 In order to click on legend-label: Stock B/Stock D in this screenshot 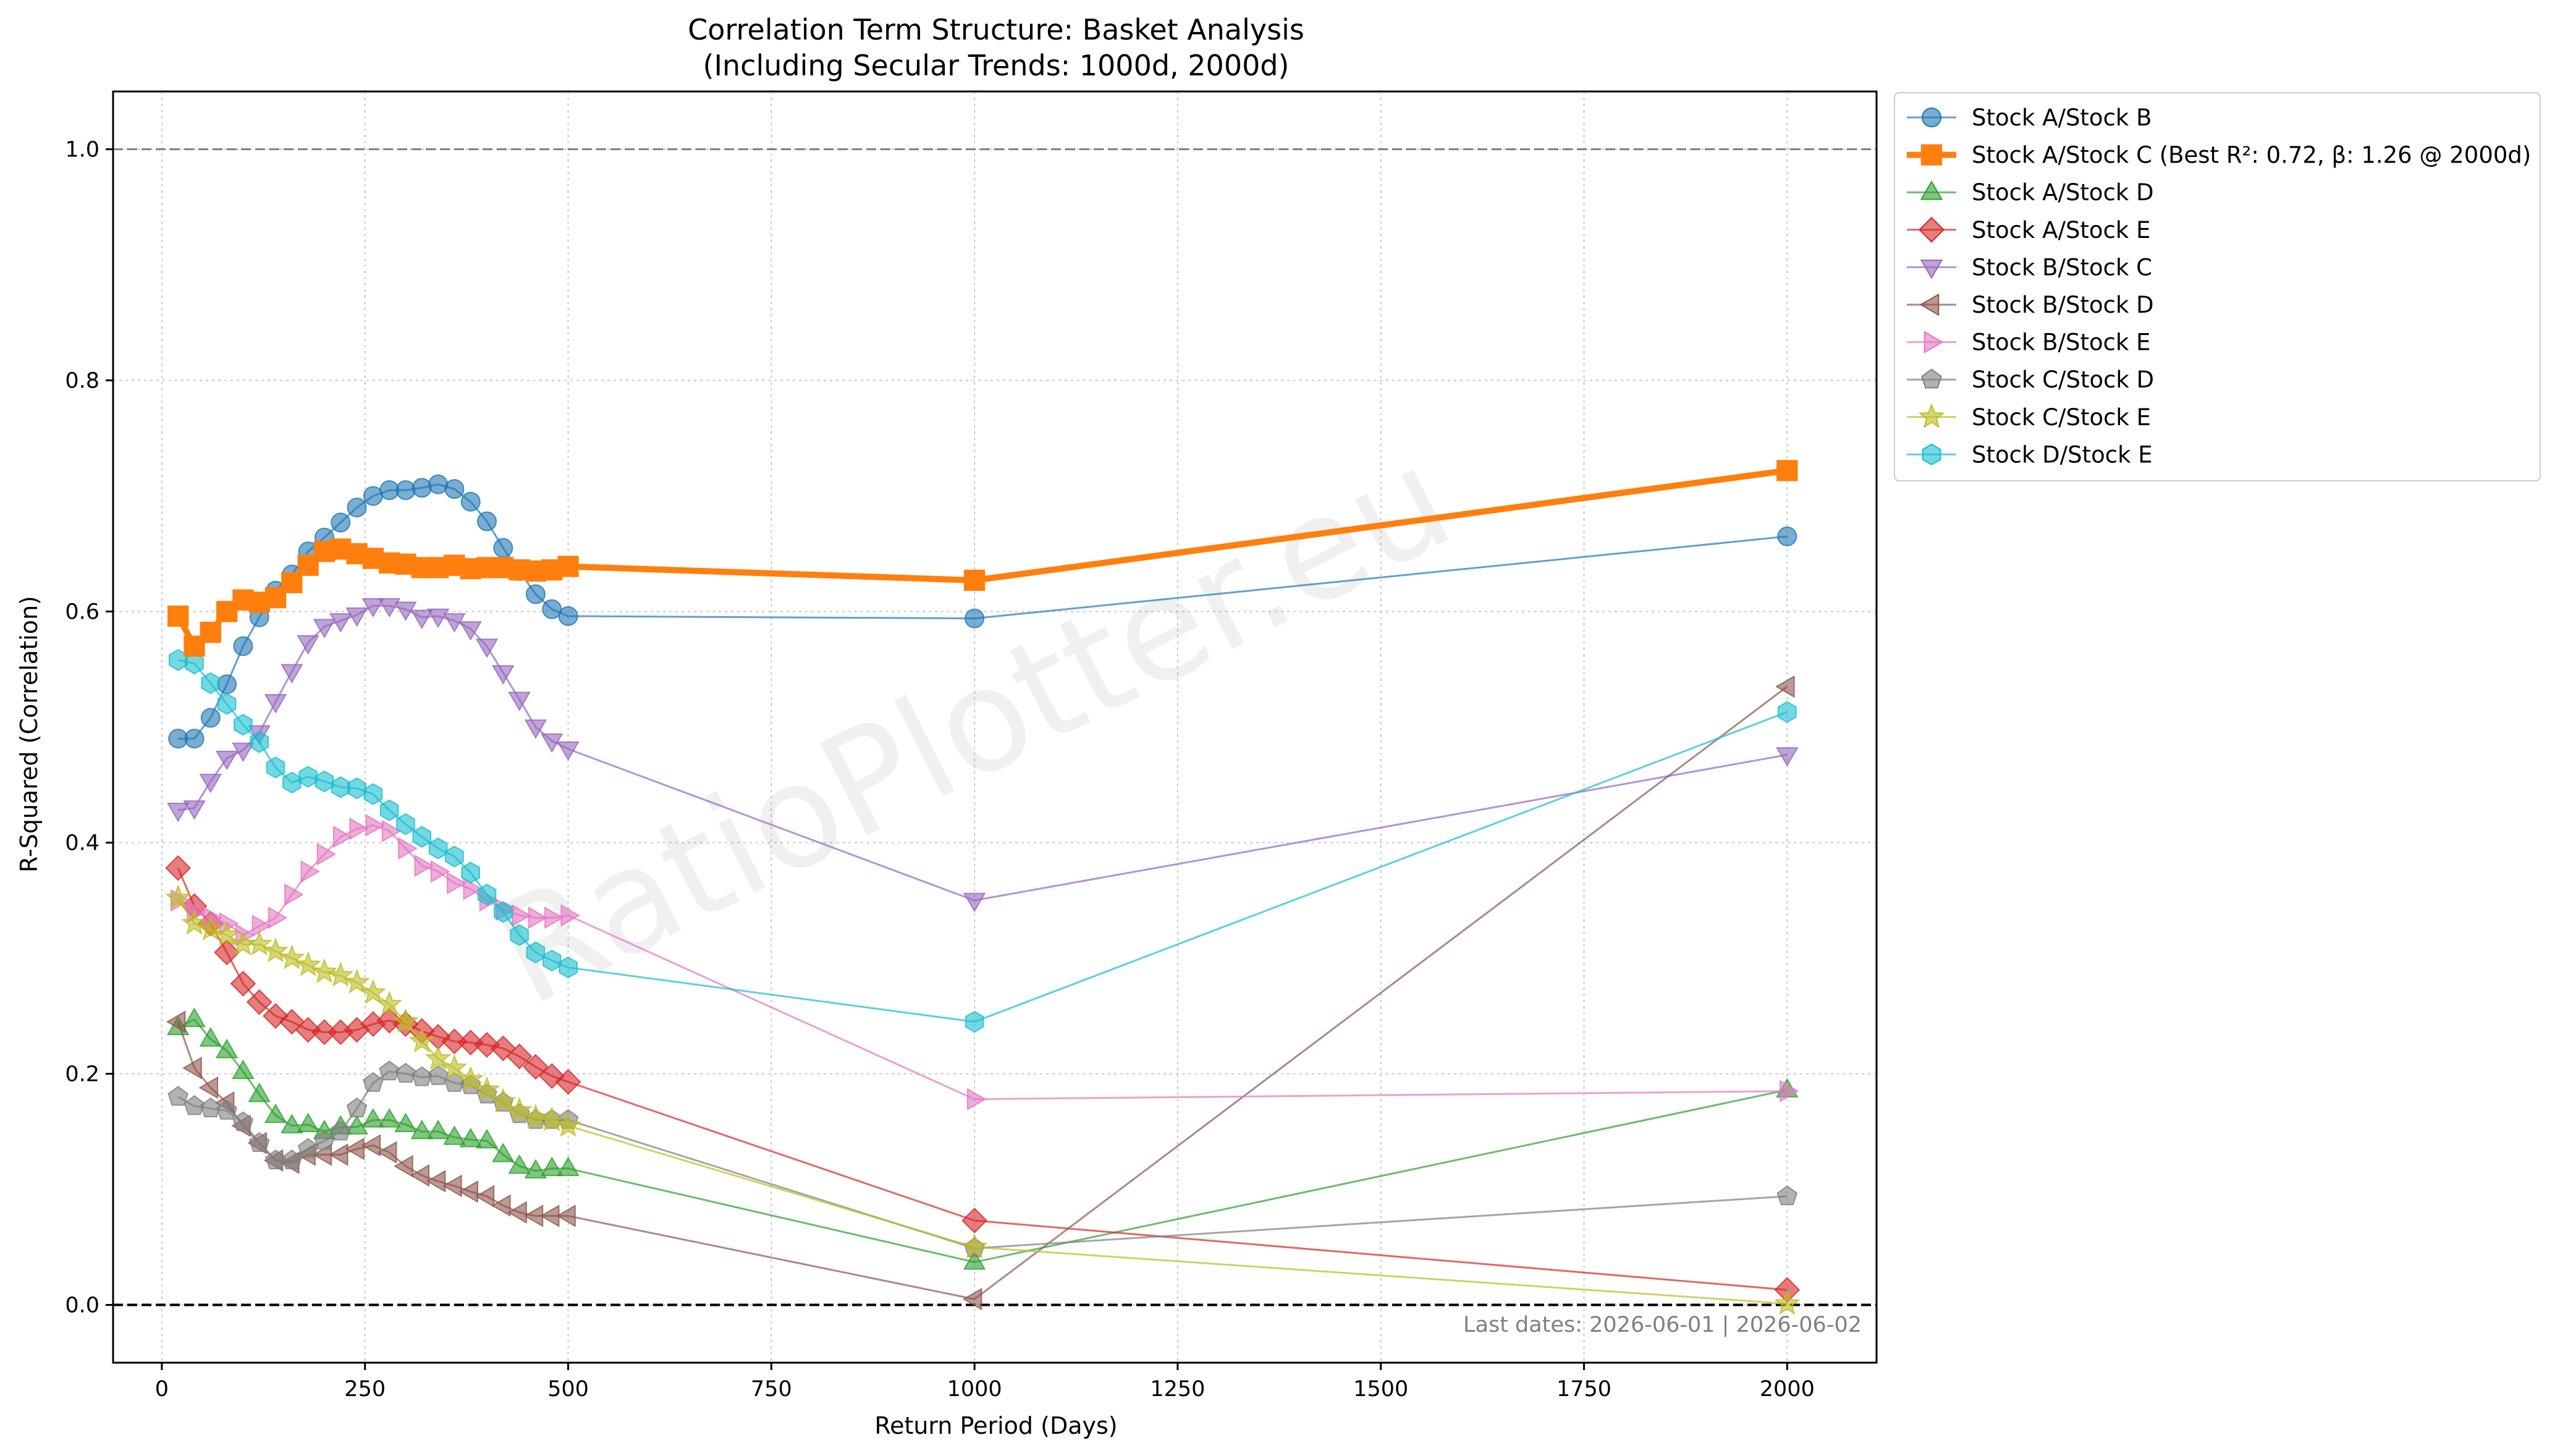, I will do `click(2063, 305)`.